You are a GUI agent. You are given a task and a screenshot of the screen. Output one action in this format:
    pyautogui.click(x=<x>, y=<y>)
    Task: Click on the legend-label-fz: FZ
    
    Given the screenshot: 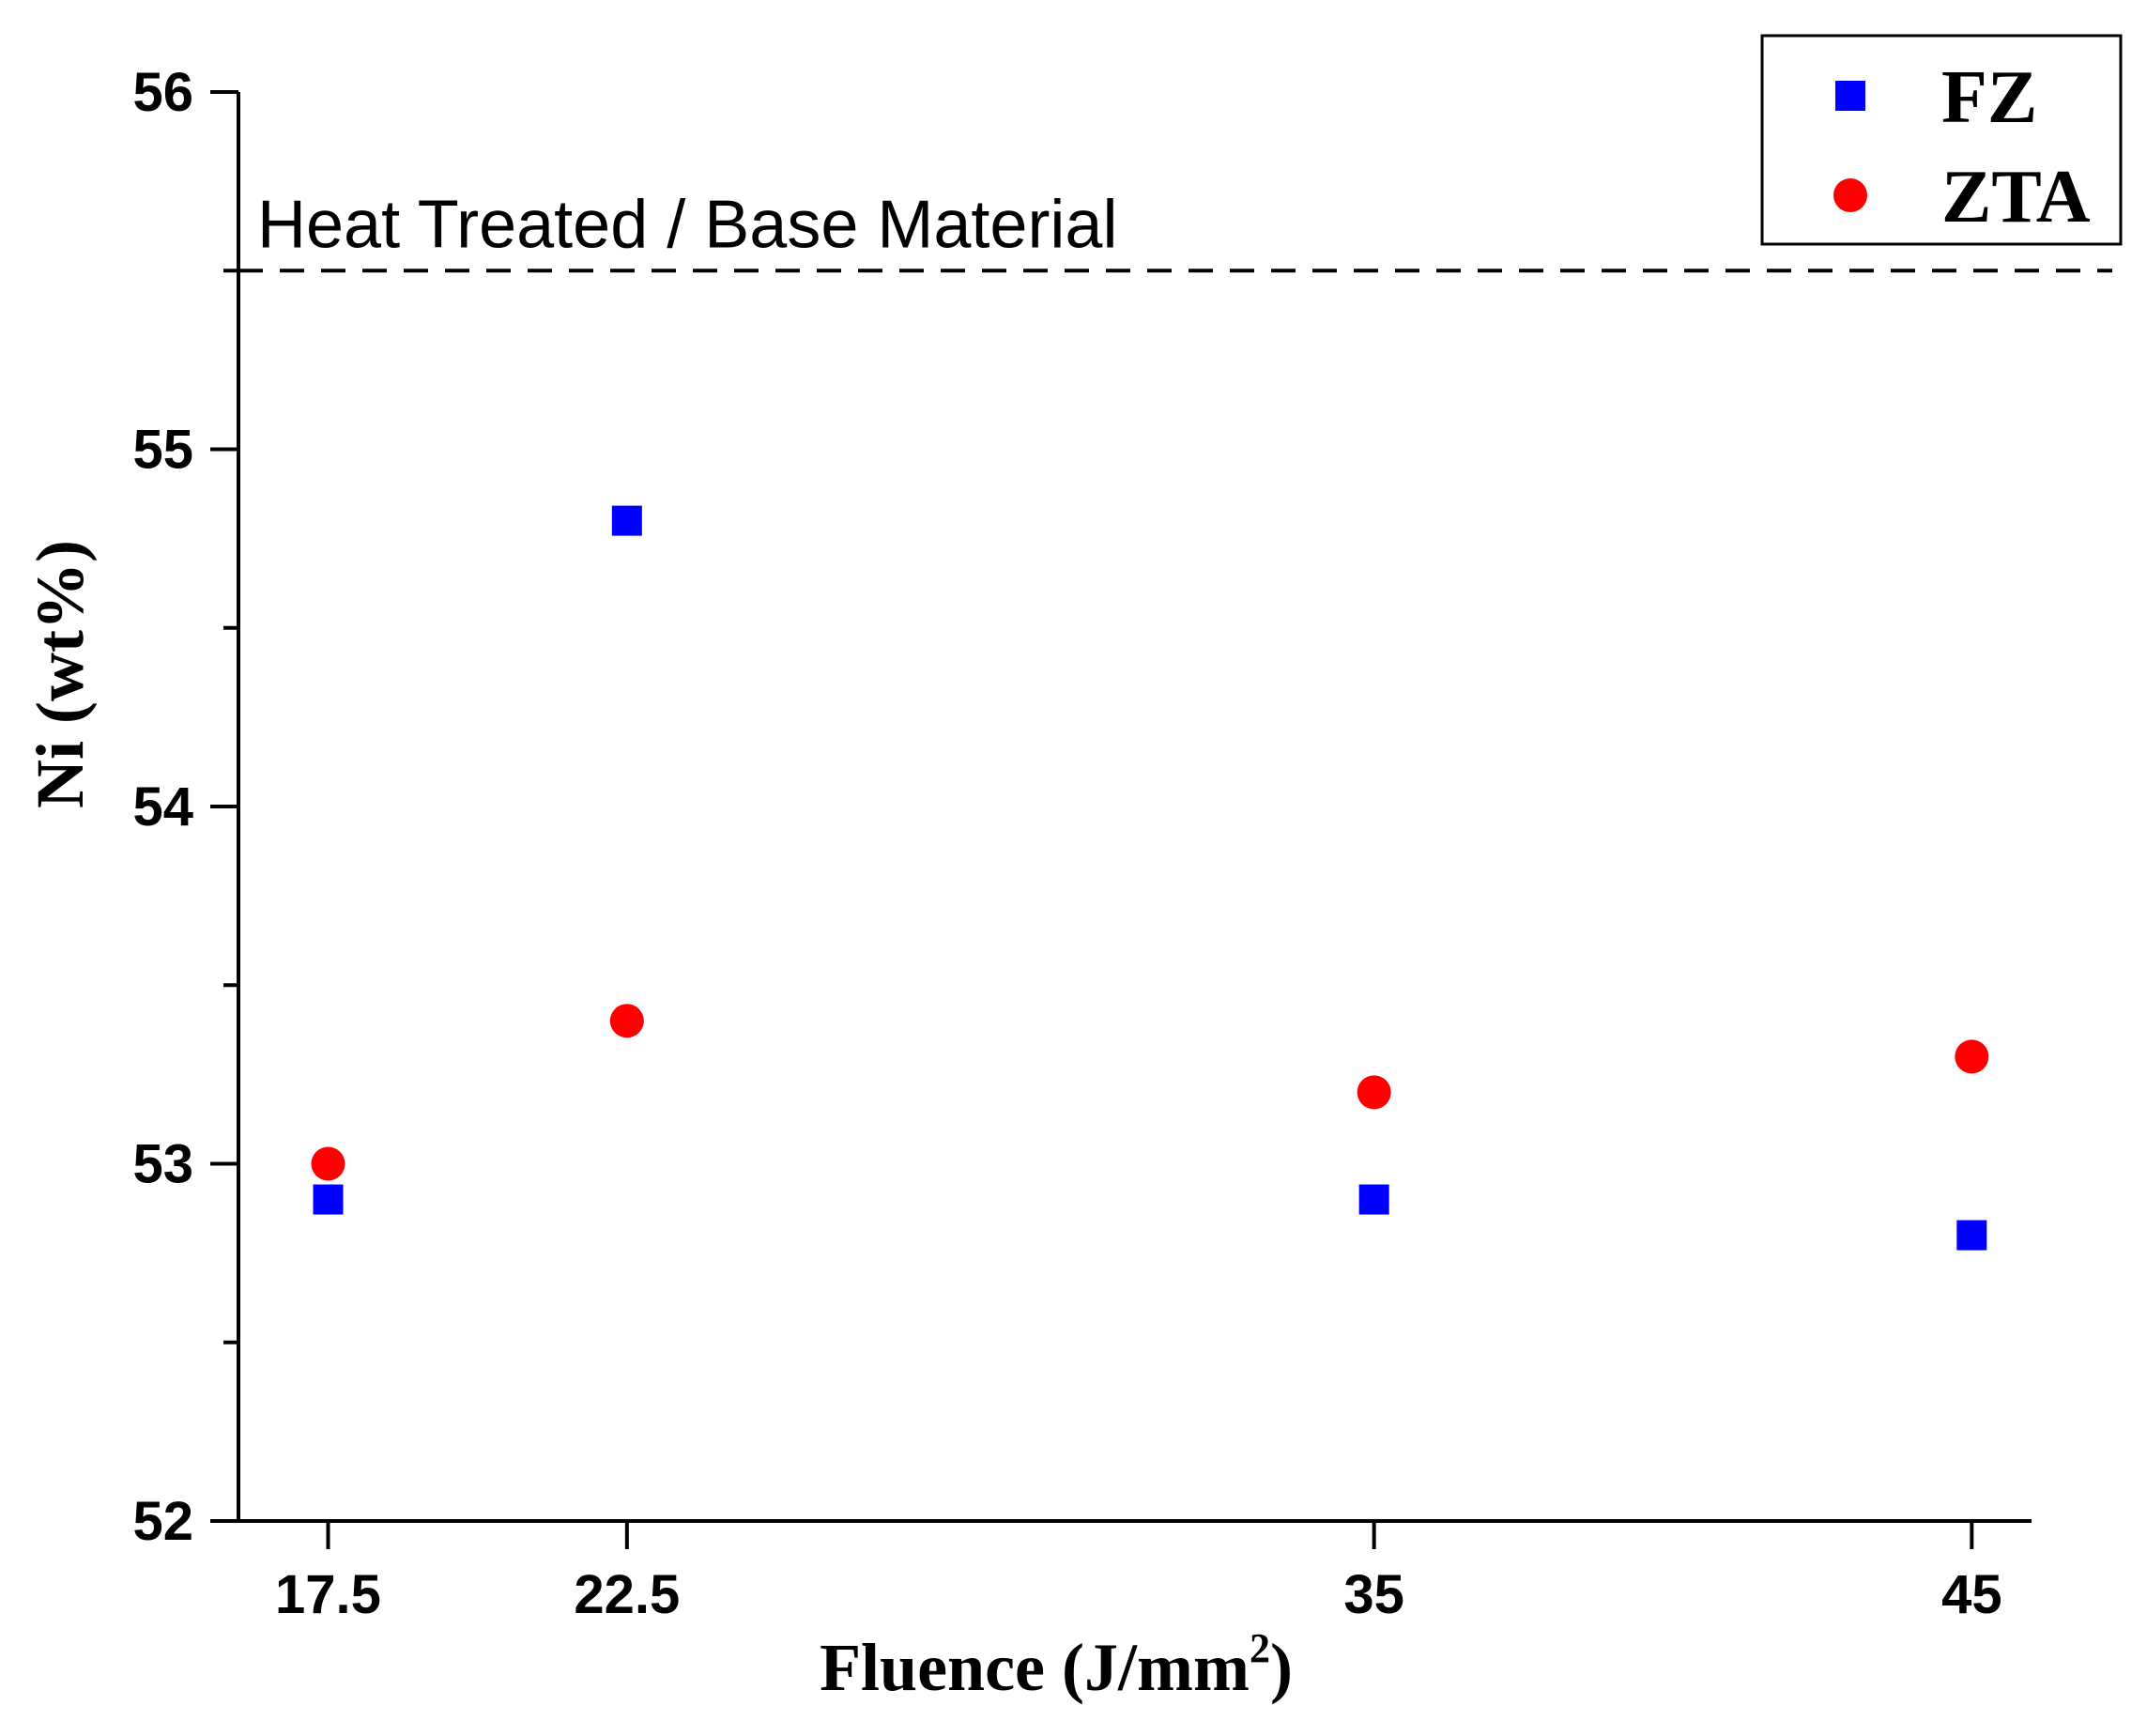 What is the action you would take?
    pyautogui.click(x=1989, y=97)
    